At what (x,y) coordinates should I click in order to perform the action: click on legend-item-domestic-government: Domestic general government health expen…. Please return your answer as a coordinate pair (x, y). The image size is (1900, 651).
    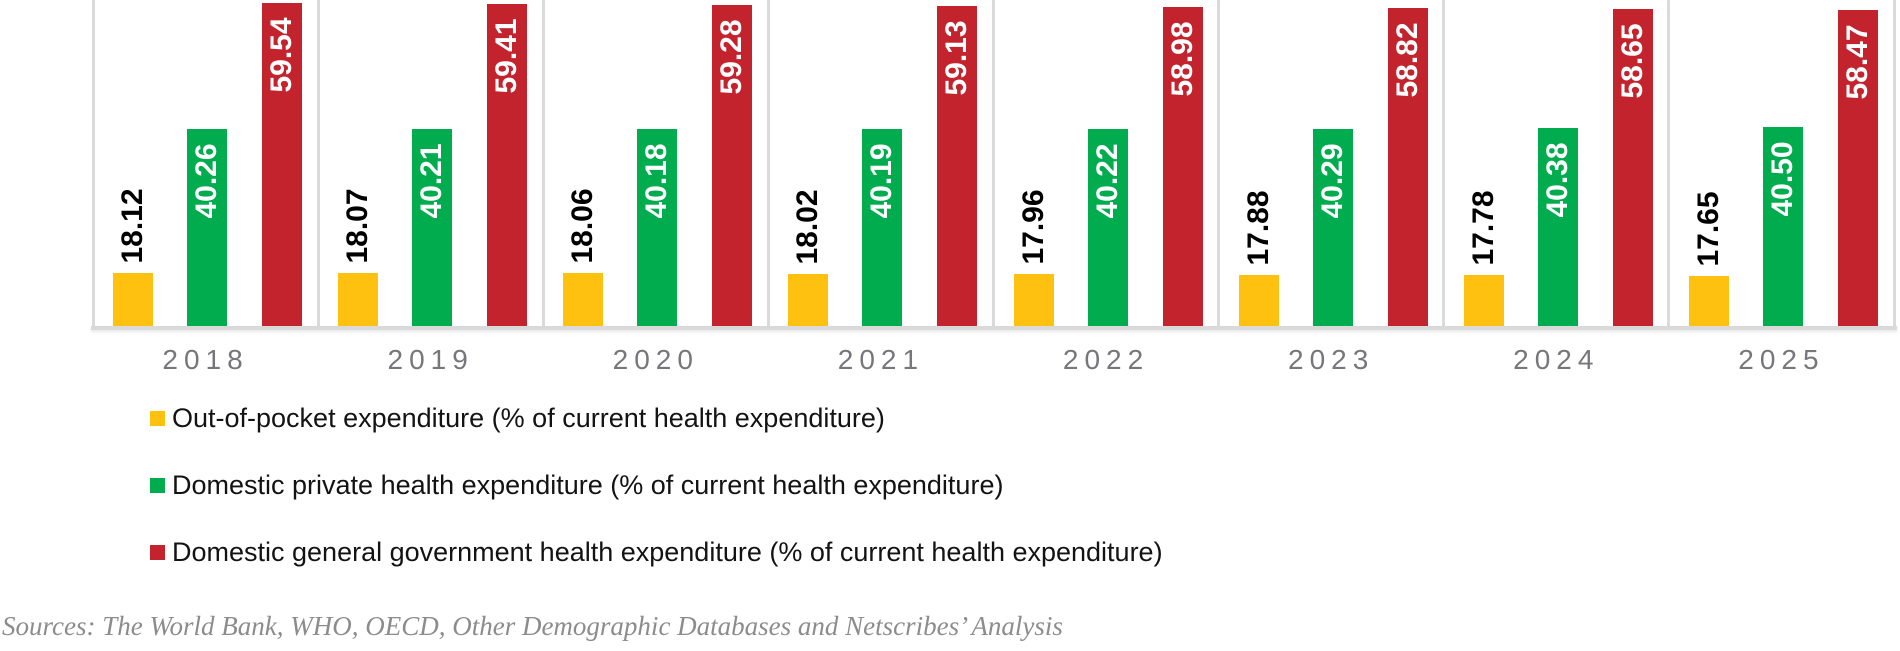
    Looking at the image, I should click on (656, 552).